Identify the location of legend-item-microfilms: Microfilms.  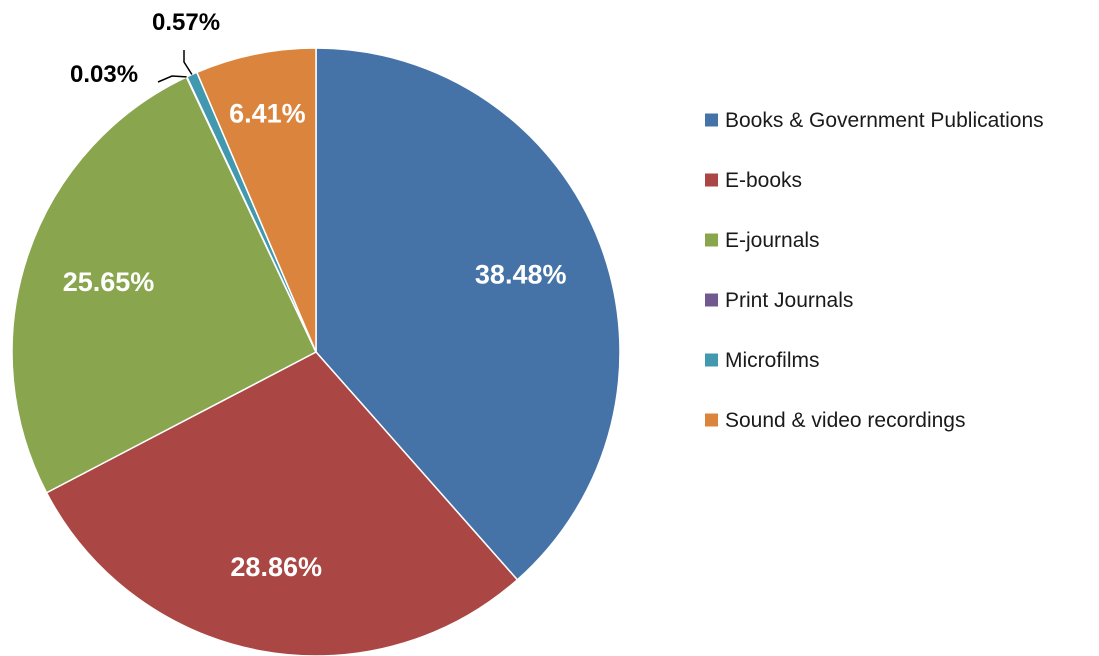
(762, 360).